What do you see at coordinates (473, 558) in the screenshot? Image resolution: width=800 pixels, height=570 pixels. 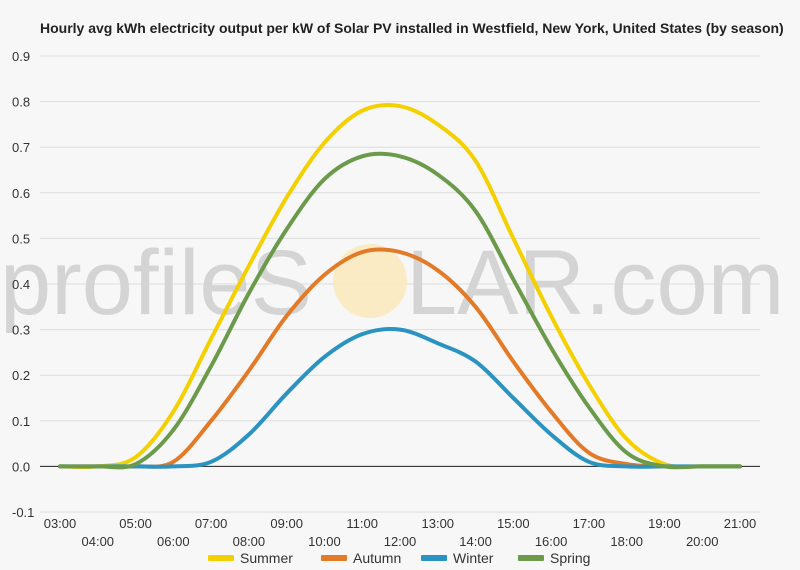 I see `legend-label-winter: Winter` at bounding box center [473, 558].